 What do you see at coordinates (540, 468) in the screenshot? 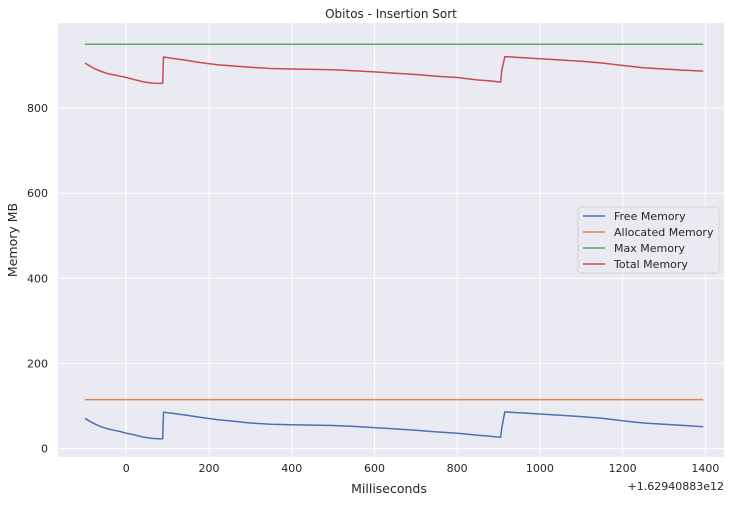
I see `x-tick-label: 1000` at bounding box center [540, 468].